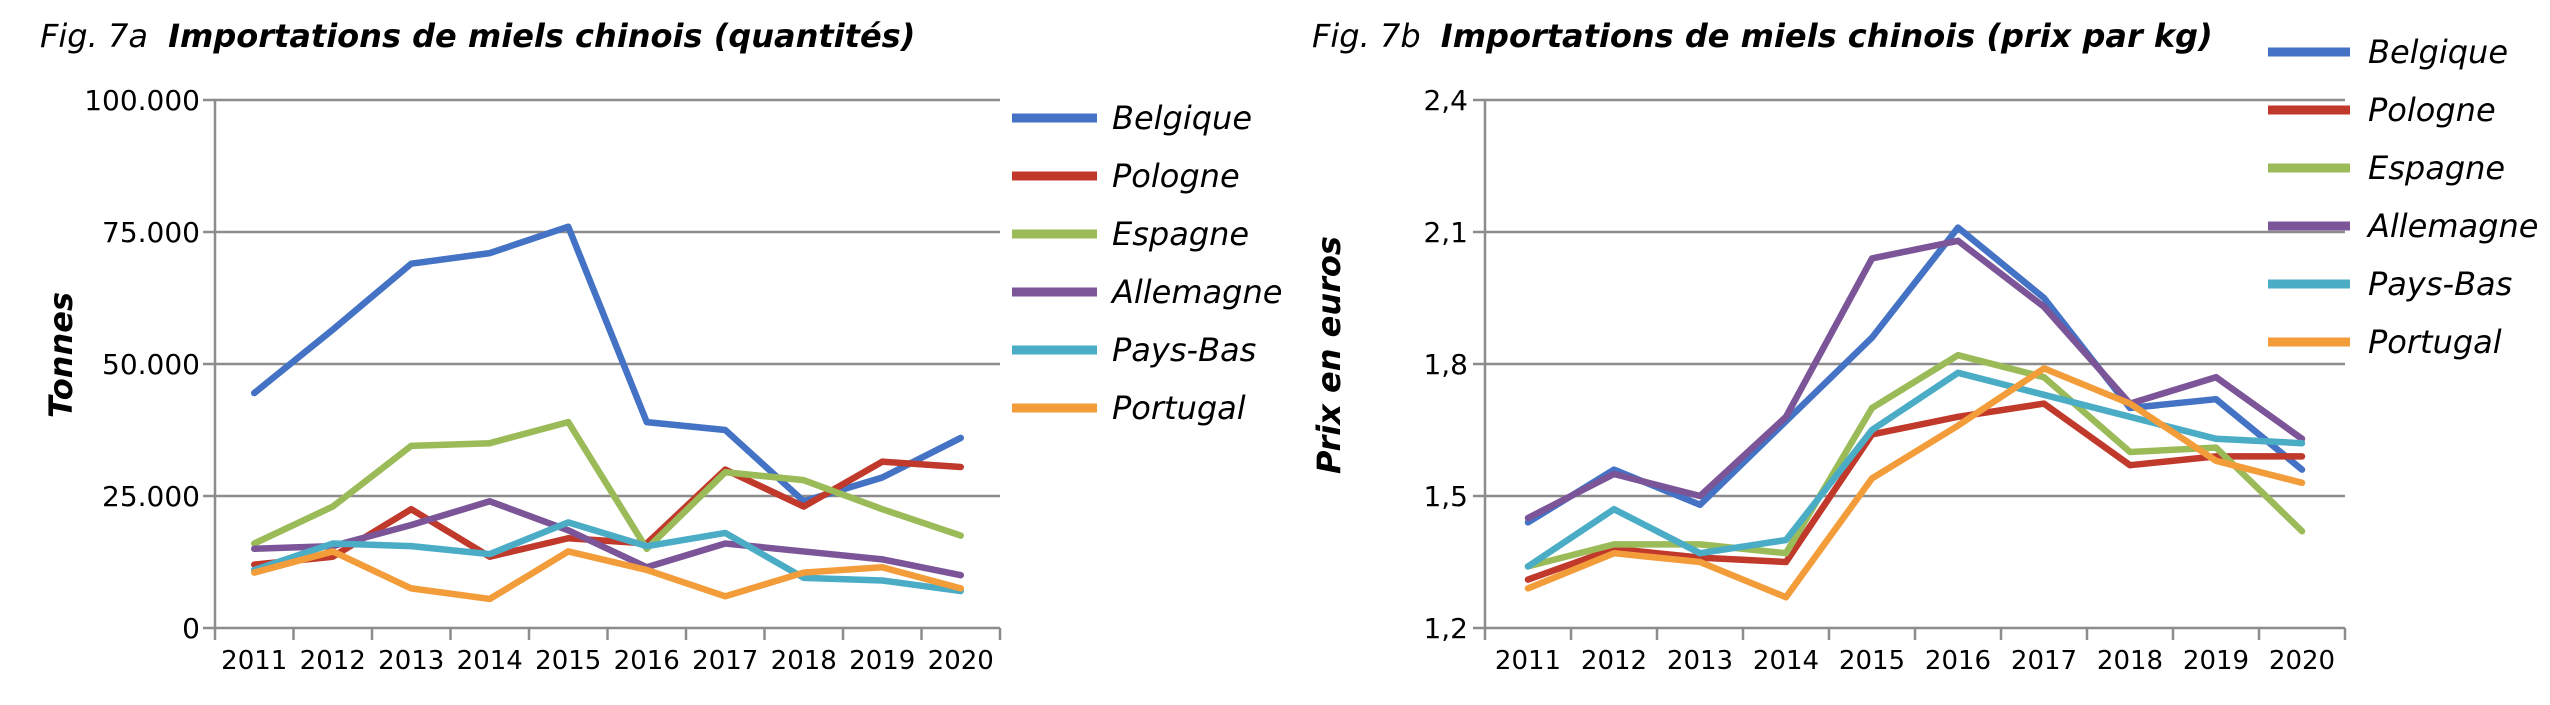 This screenshot has height=705, width=2550. Describe the element at coordinates (1179, 408) in the screenshot. I see `chart1-legend-label-portugal: Portugal` at that location.